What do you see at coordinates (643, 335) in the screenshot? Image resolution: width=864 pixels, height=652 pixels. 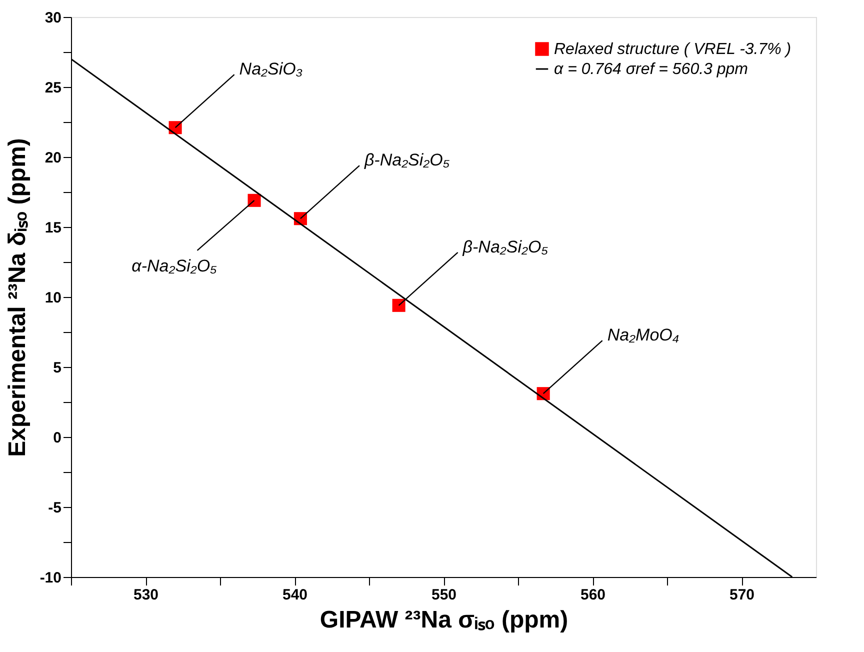 I see `annotation: Na₂MoO₄` at bounding box center [643, 335].